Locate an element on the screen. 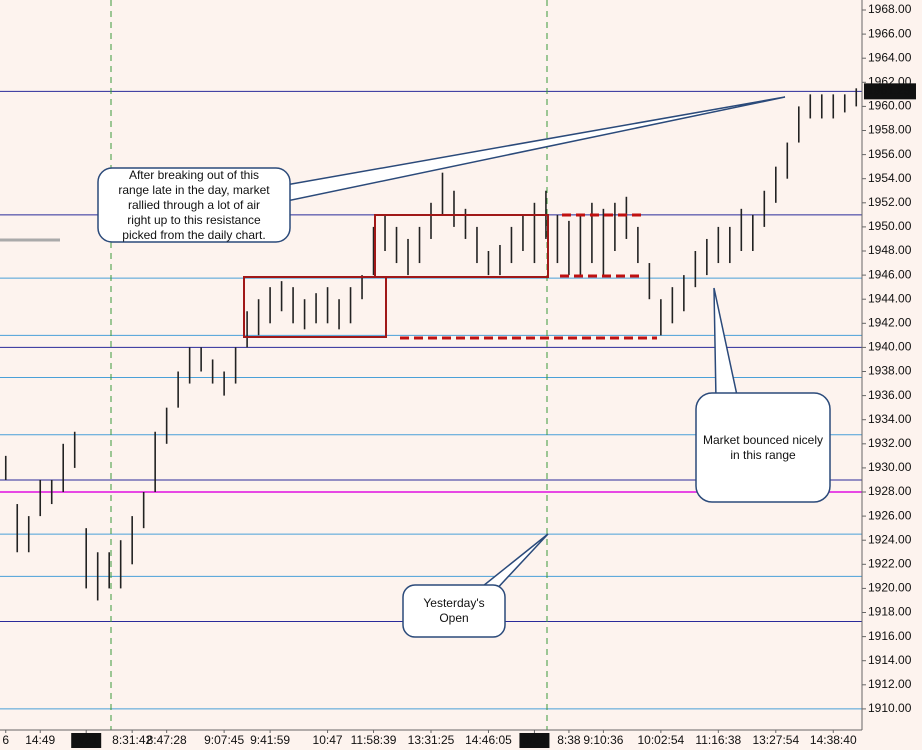  x-tick-label: 8:47:28 is located at coordinates (167, 740).